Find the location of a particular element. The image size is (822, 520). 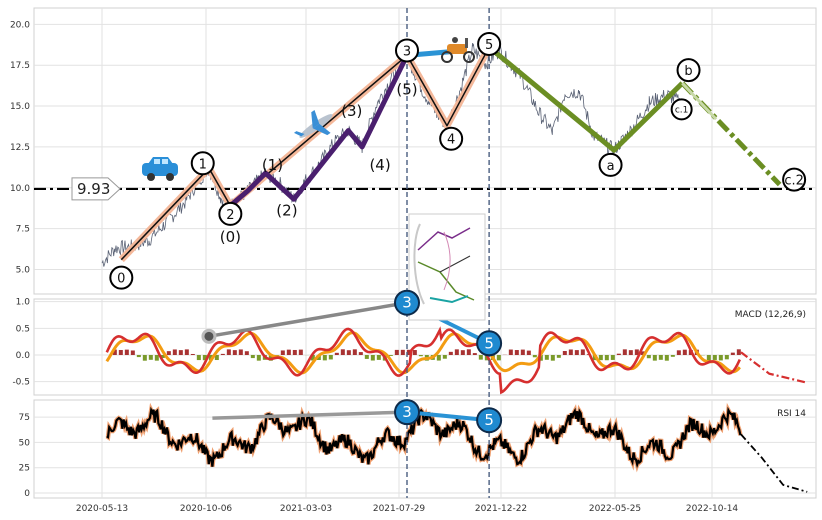

y-tick-label: 10.0 is located at coordinates (20, 189).